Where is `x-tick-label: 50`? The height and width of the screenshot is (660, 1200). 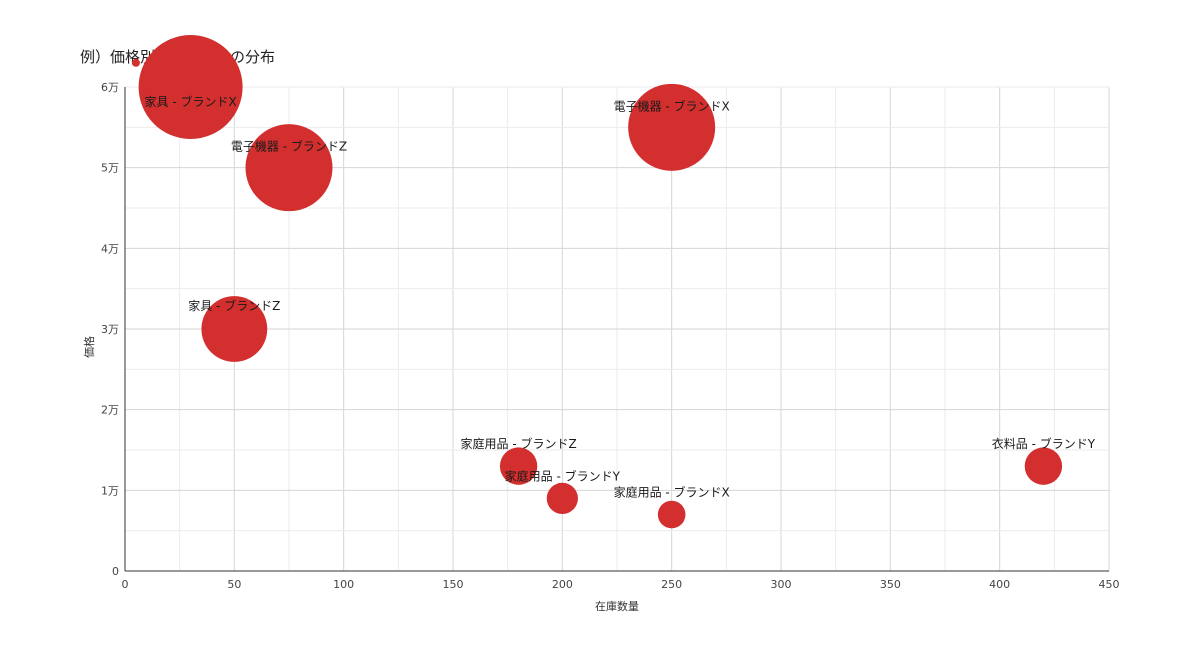 x-tick-label: 50 is located at coordinates (234, 584).